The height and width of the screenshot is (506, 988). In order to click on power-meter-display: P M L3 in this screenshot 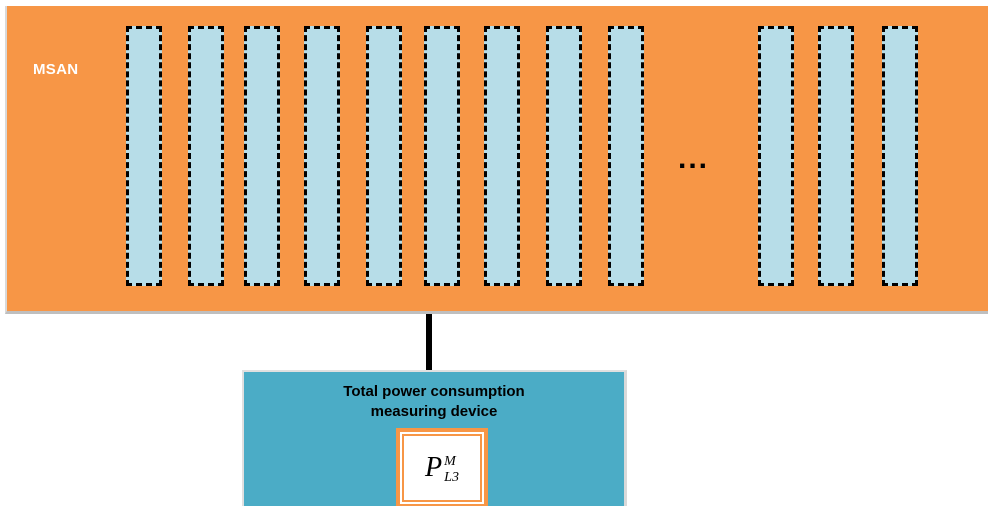, I will do `click(442, 467)`.